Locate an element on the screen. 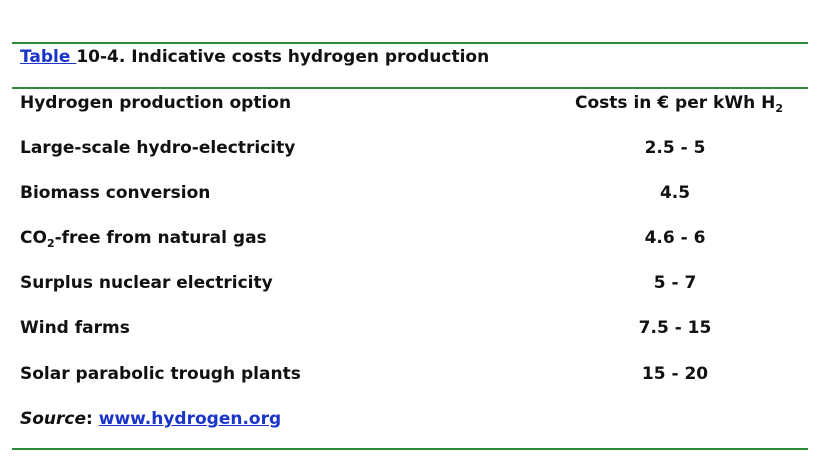 This screenshot has height=462, width=820. row-cost: 4.5 is located at coordinates (675, 193).